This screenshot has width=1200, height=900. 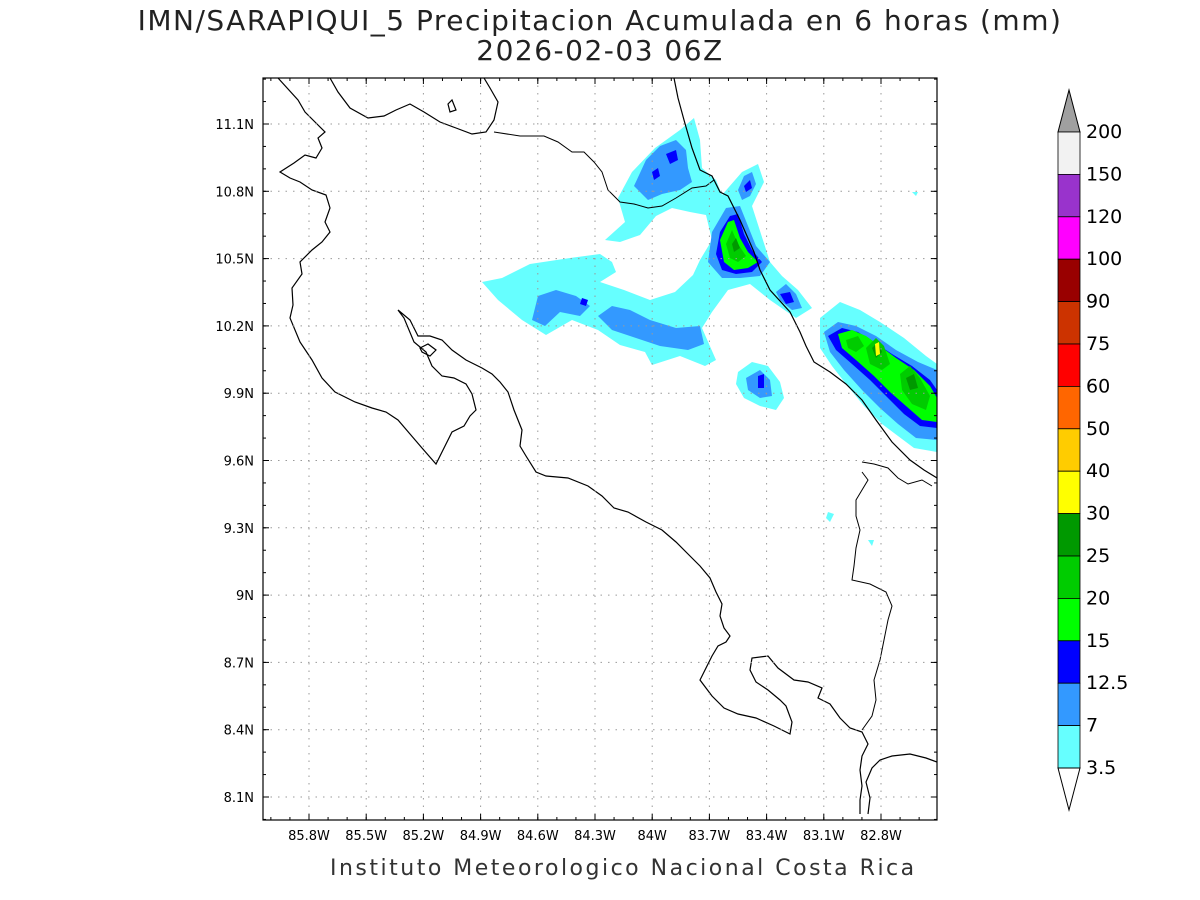 I want to click on legend-label: 25, so click(x=1098, y=556).